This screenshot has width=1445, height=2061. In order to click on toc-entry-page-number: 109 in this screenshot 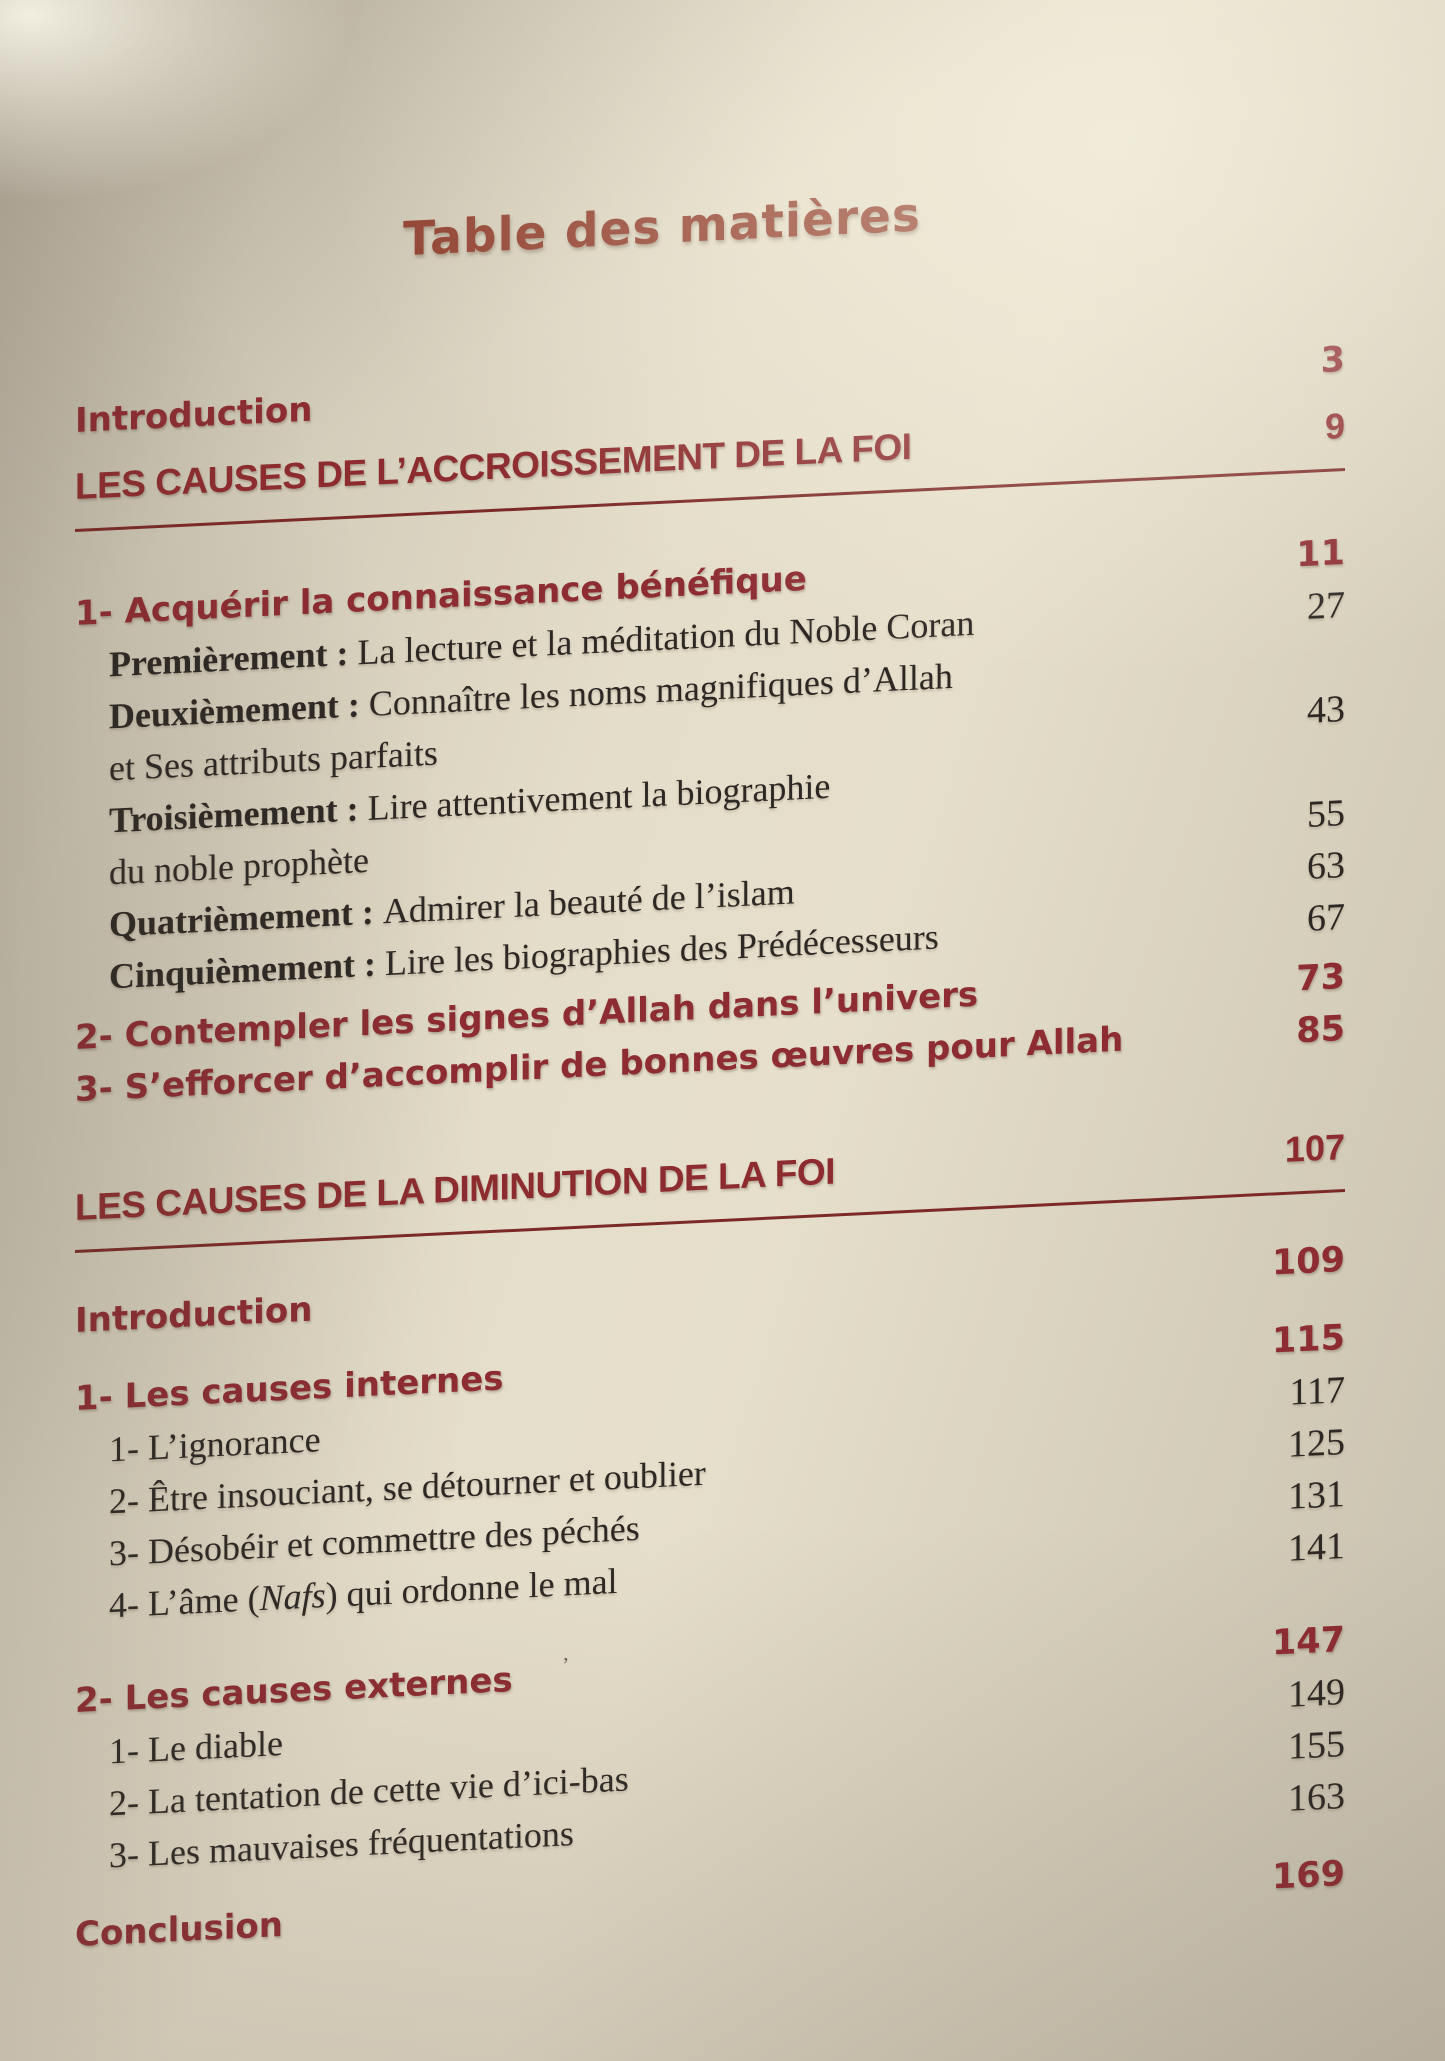, I will do `click(1308, 1261)`.